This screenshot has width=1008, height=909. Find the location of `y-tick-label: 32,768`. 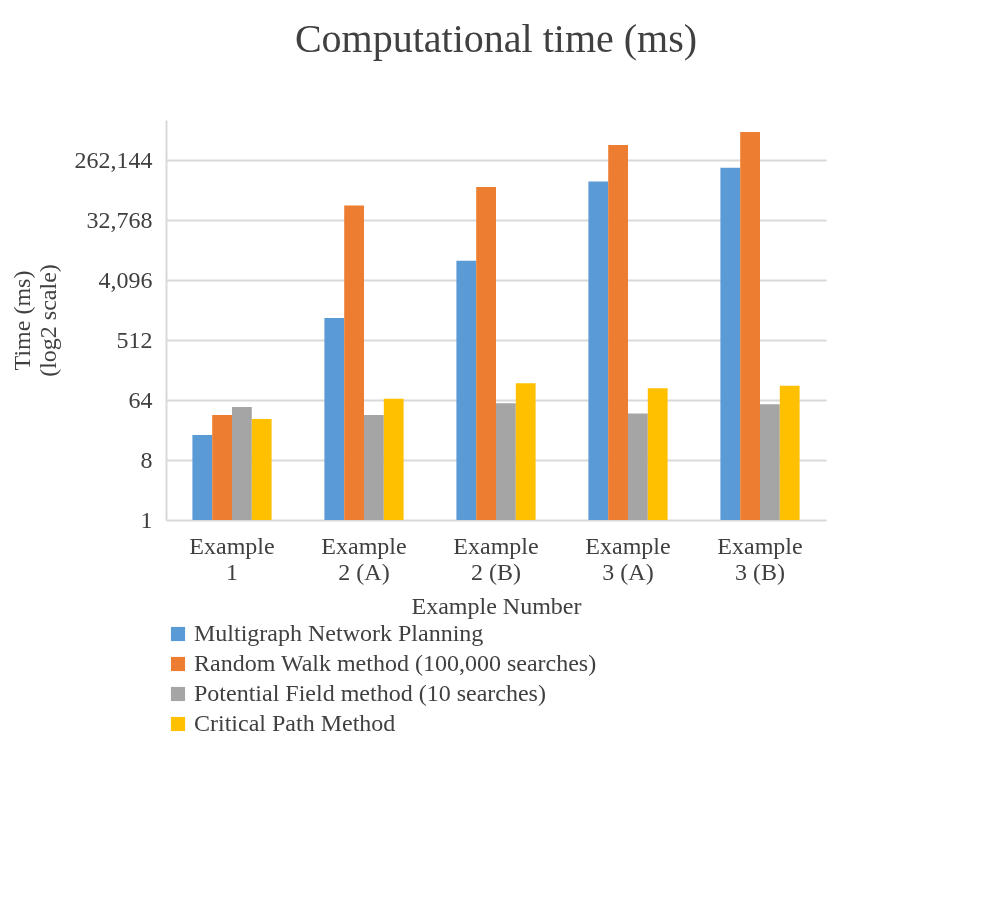

y-tick-label: 32,768 is located at coordinates (119, 219).